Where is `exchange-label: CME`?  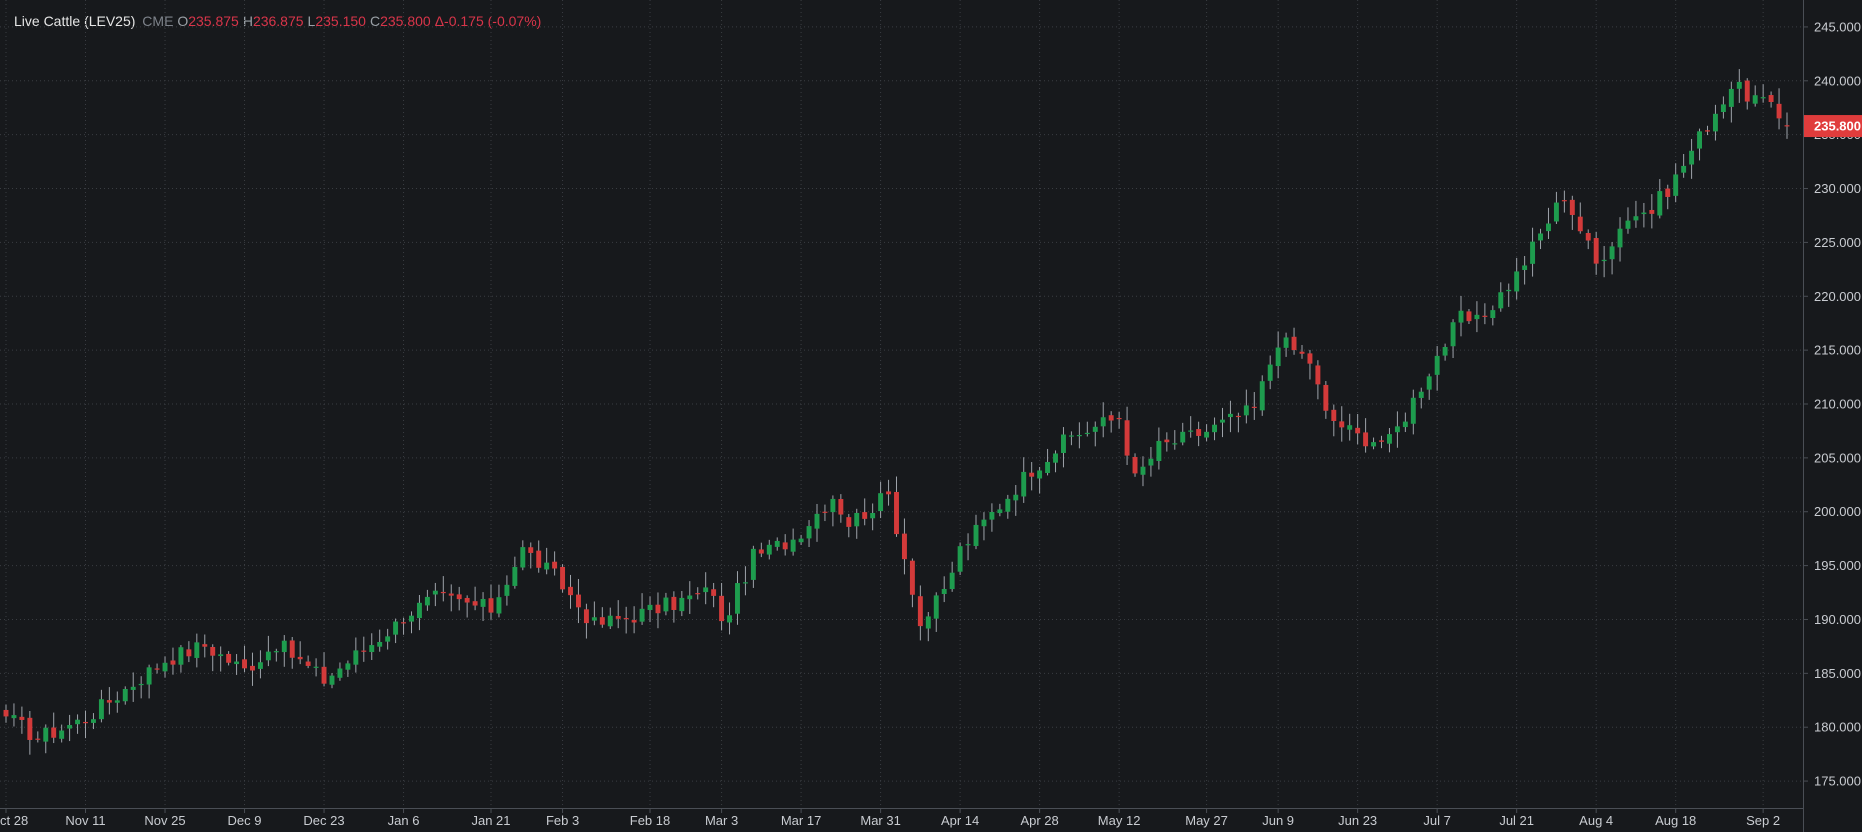
exchange-label: CME is located at coordinates (158, 21).